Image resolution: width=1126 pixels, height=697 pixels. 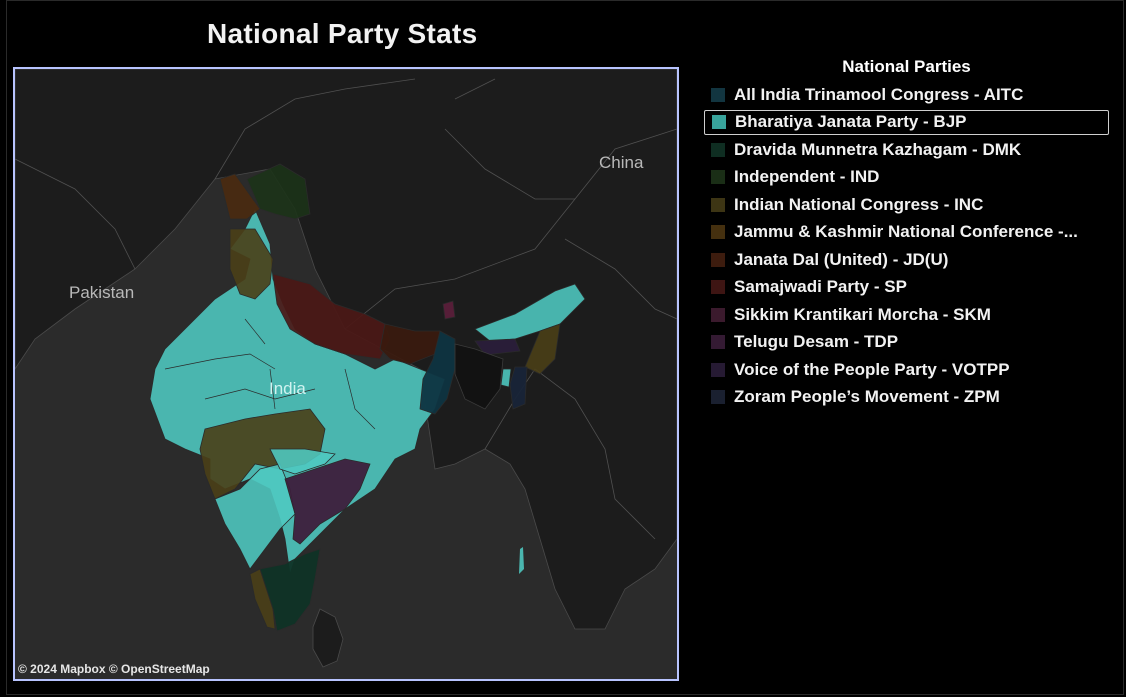 I want to click on legend-item: Samajwadi Party - SP, so click(x=906, y=287).